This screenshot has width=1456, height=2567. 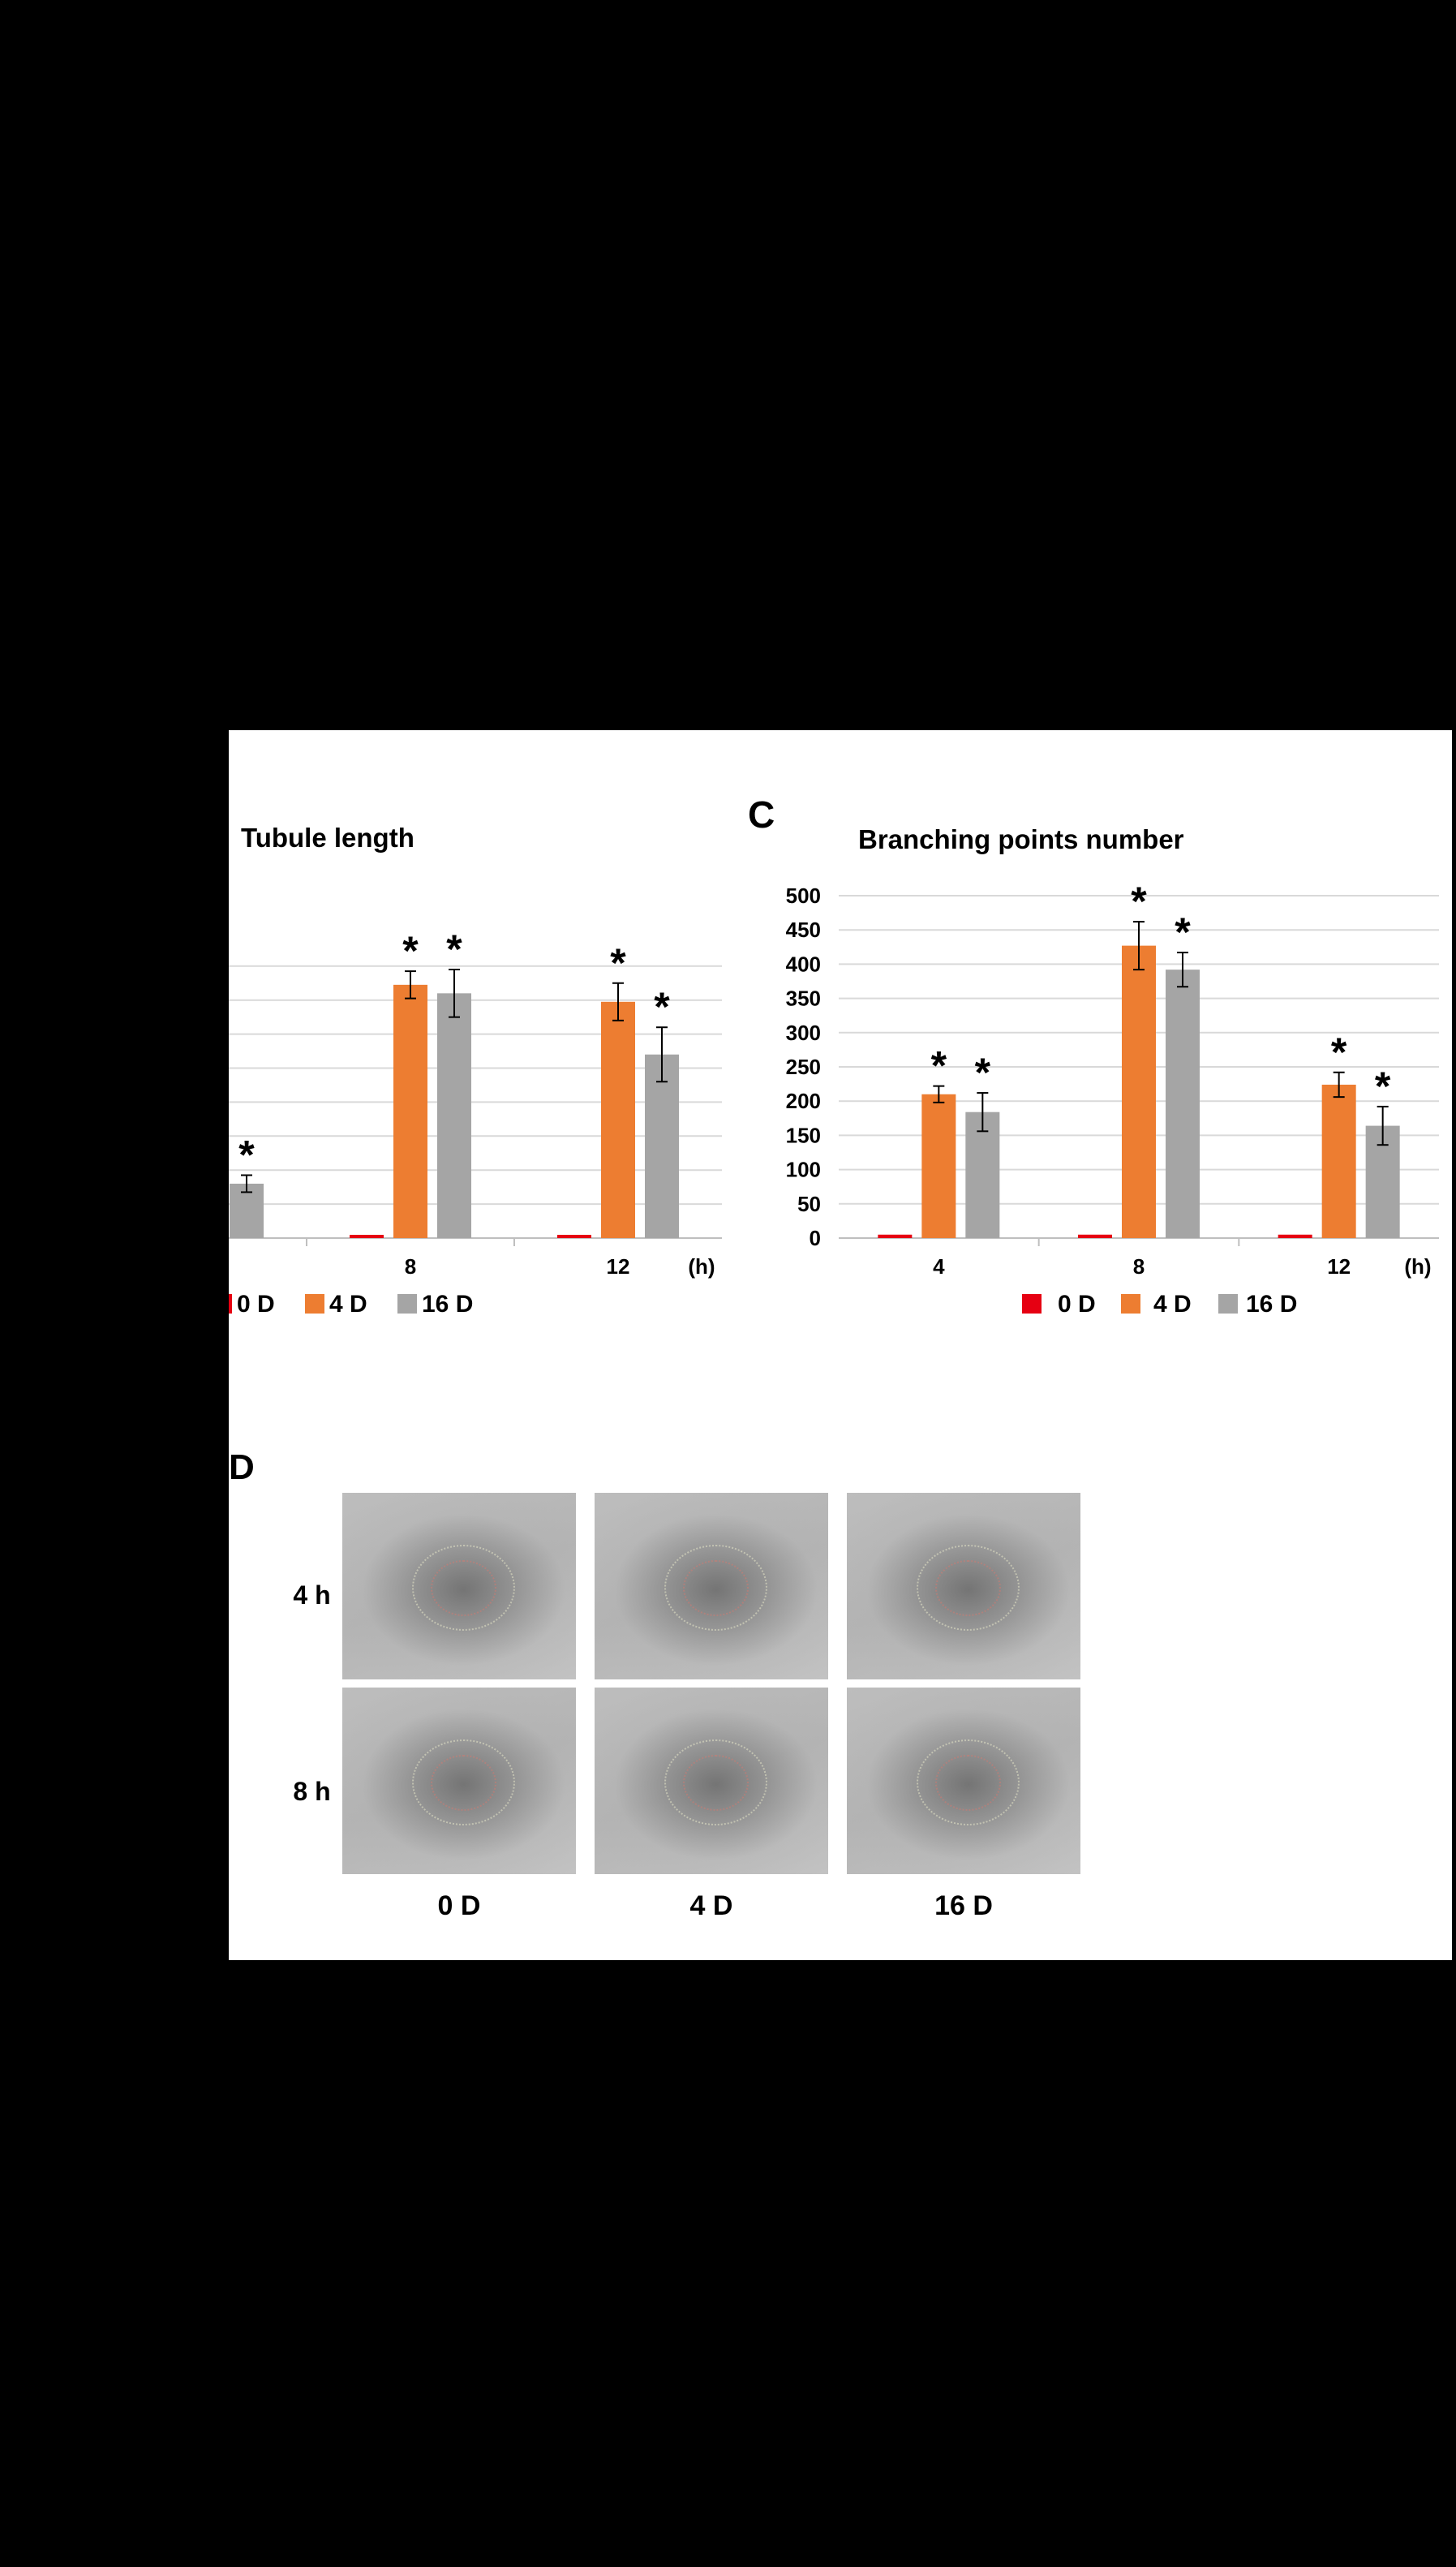 What do you see at coordinates (711, 1781) in the screenshot?
I see `micrograph-4d-8h` at bounding box center [711, 1781].